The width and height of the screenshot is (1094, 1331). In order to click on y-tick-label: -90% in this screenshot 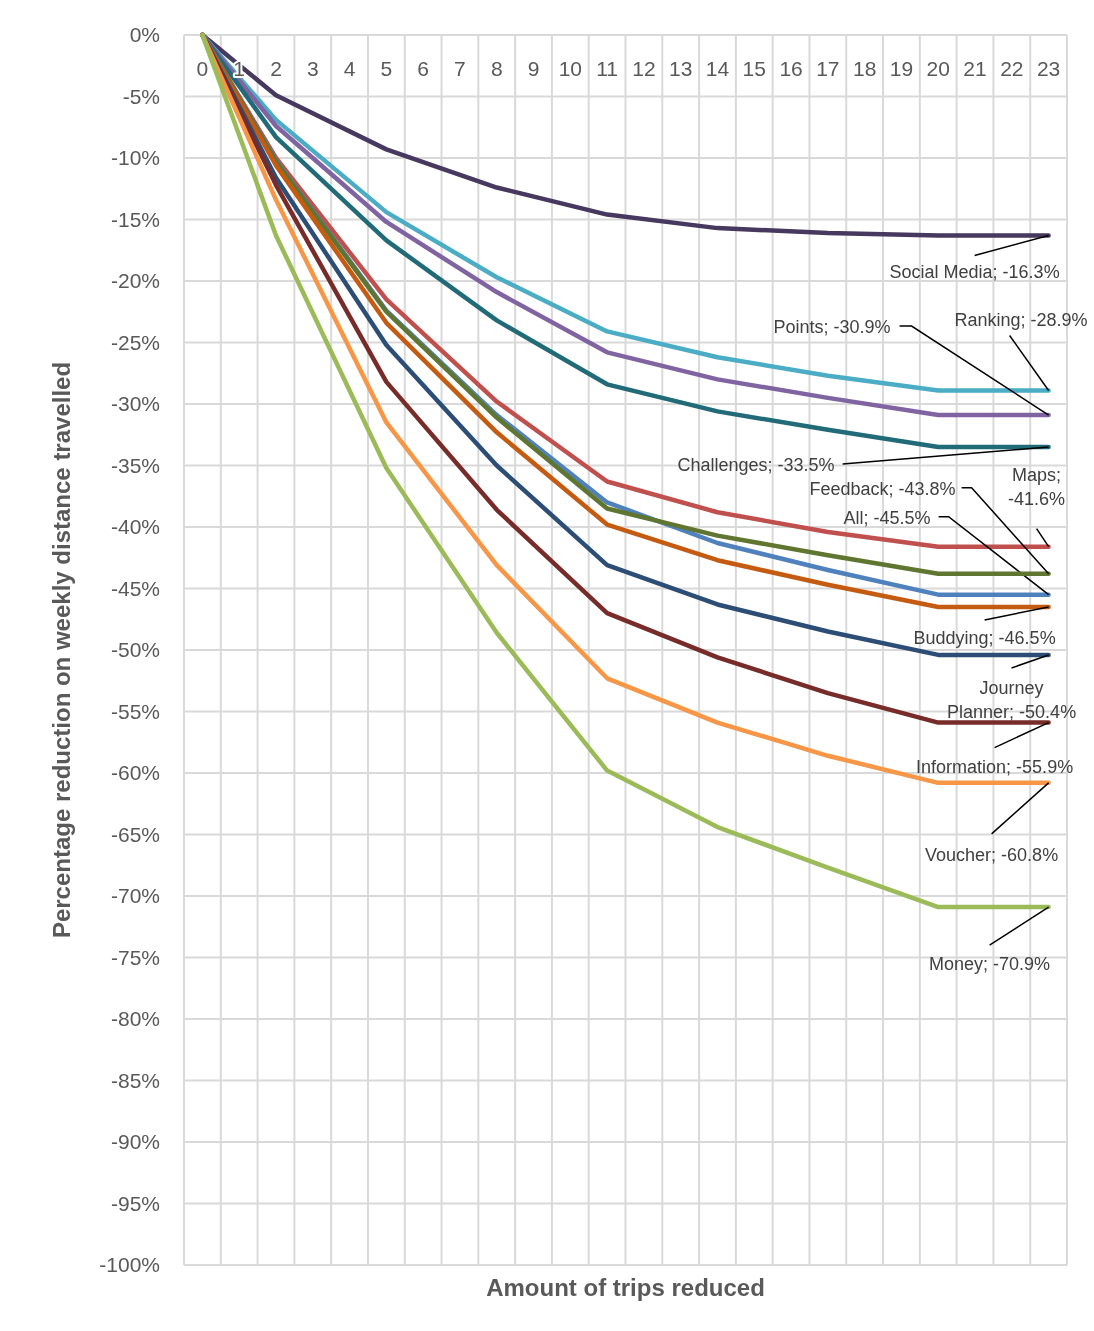, I will do `click(135, 1142)`.